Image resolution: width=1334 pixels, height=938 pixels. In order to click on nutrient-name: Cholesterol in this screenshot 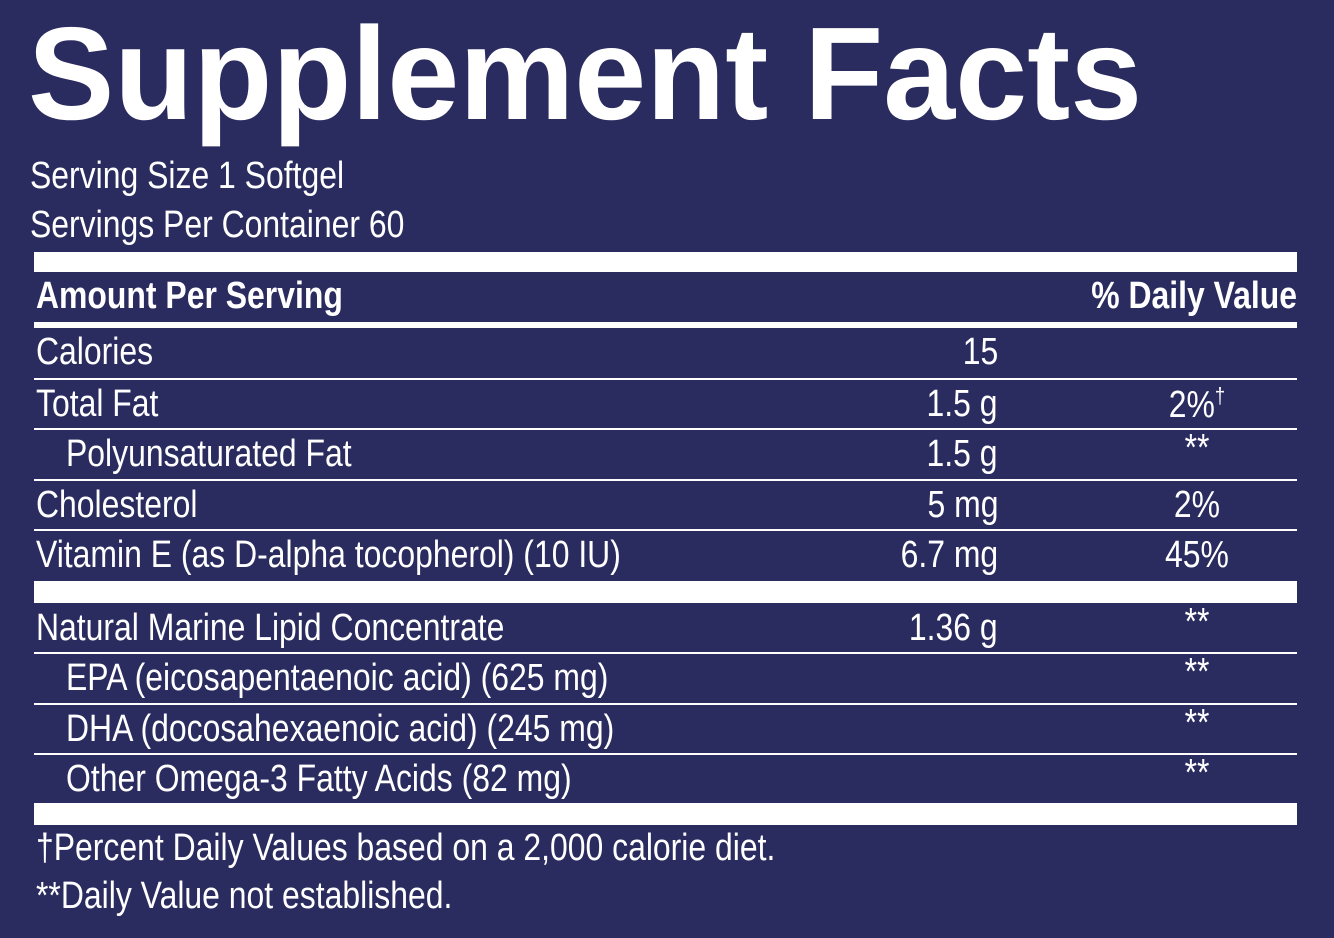, I will do `click(117, 504)`.